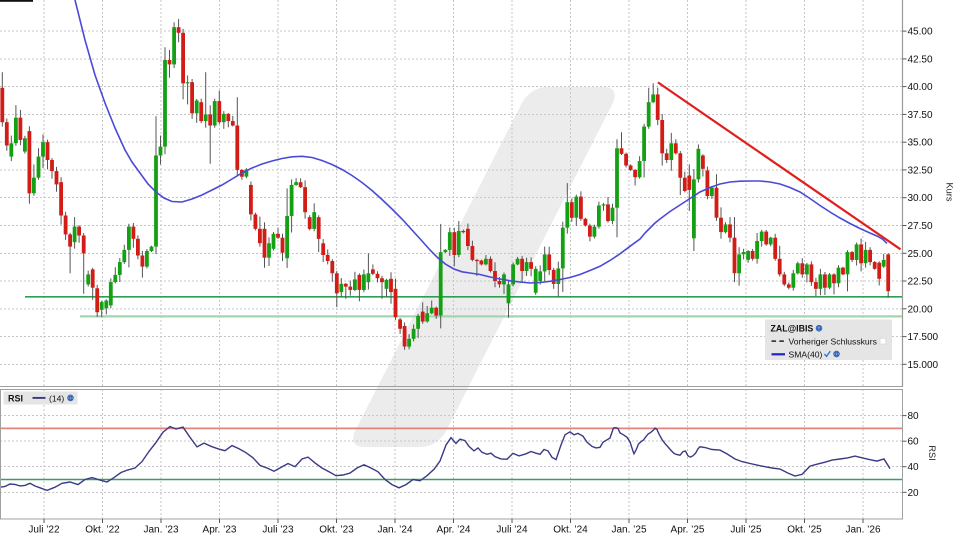 The image size is (960, 545). I want to click on svg-text: Jan. ’23, so click(160, 529).